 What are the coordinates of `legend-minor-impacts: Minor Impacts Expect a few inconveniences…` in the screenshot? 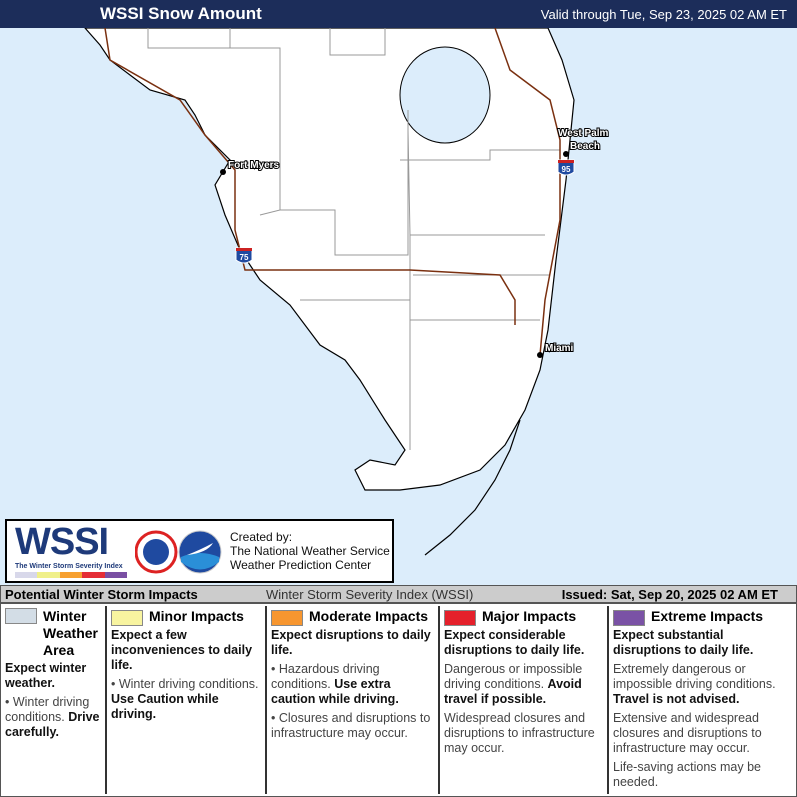 It's located at (186, 699).